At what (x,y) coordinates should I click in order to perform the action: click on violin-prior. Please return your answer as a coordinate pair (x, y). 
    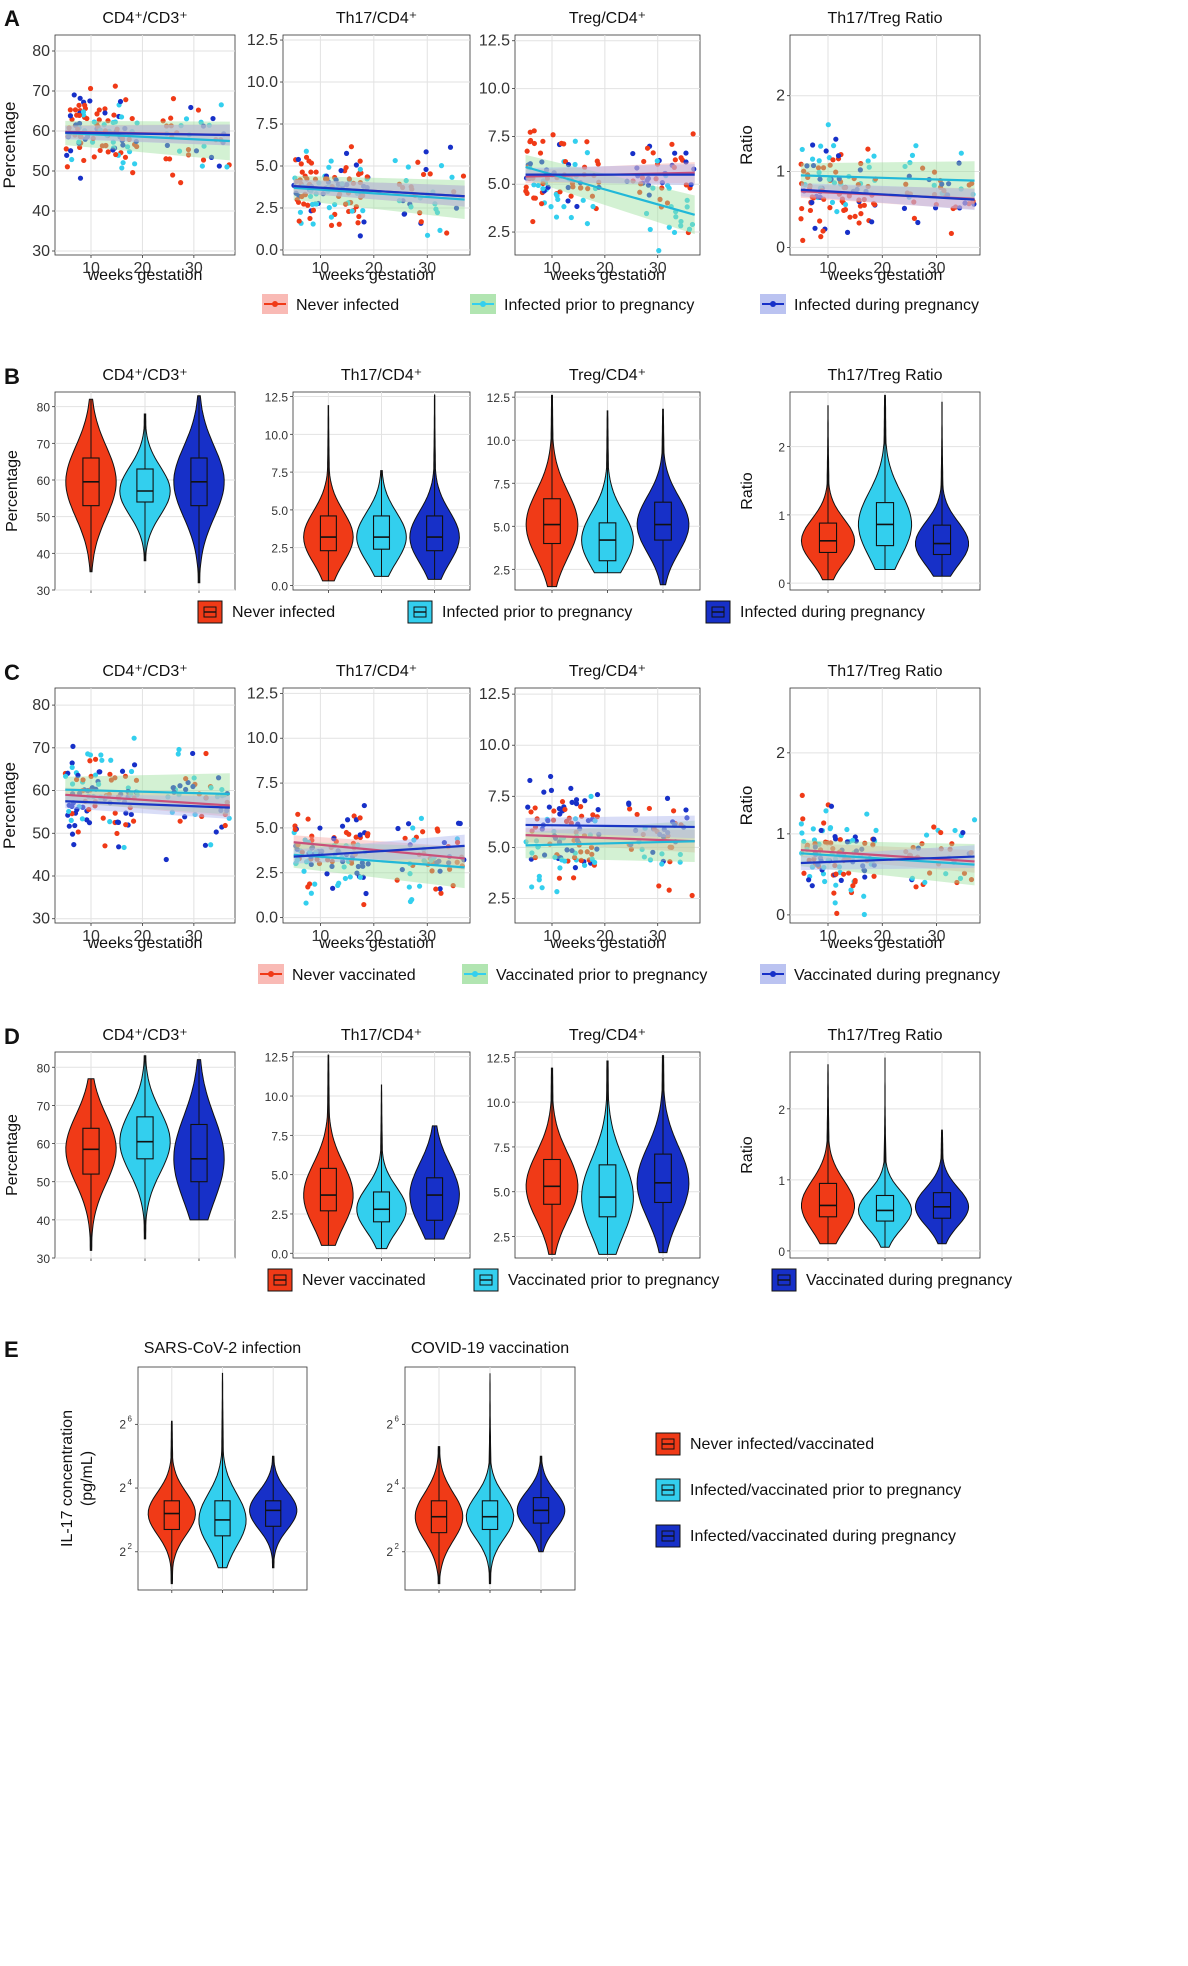
    Looking at the image, I should click on (145, 487).